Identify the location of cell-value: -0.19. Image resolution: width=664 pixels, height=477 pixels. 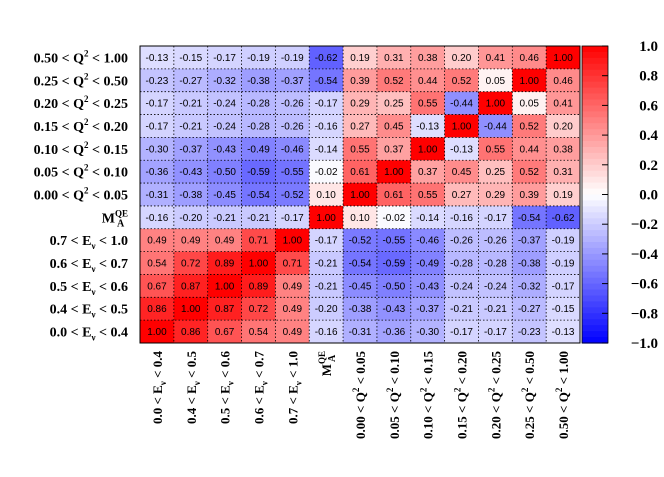
(292, 58).